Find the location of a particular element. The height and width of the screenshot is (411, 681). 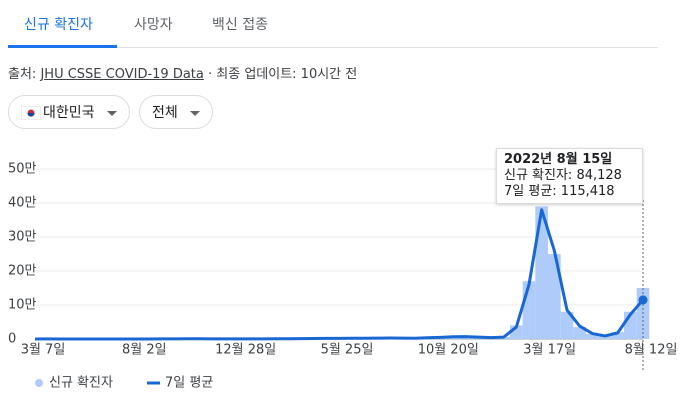

x-tick-label: 8월 2일 is located at coordinates (144, 350).